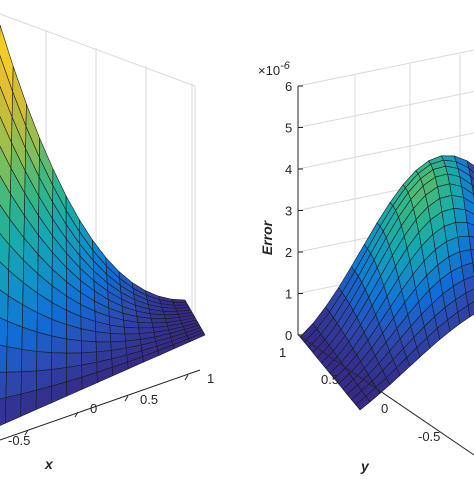 The height and width of the screenshot is (479, 474). Describe the element at coordinates (49, 464) in the screenshot. I see `left-x-axis-label: x` at that location.